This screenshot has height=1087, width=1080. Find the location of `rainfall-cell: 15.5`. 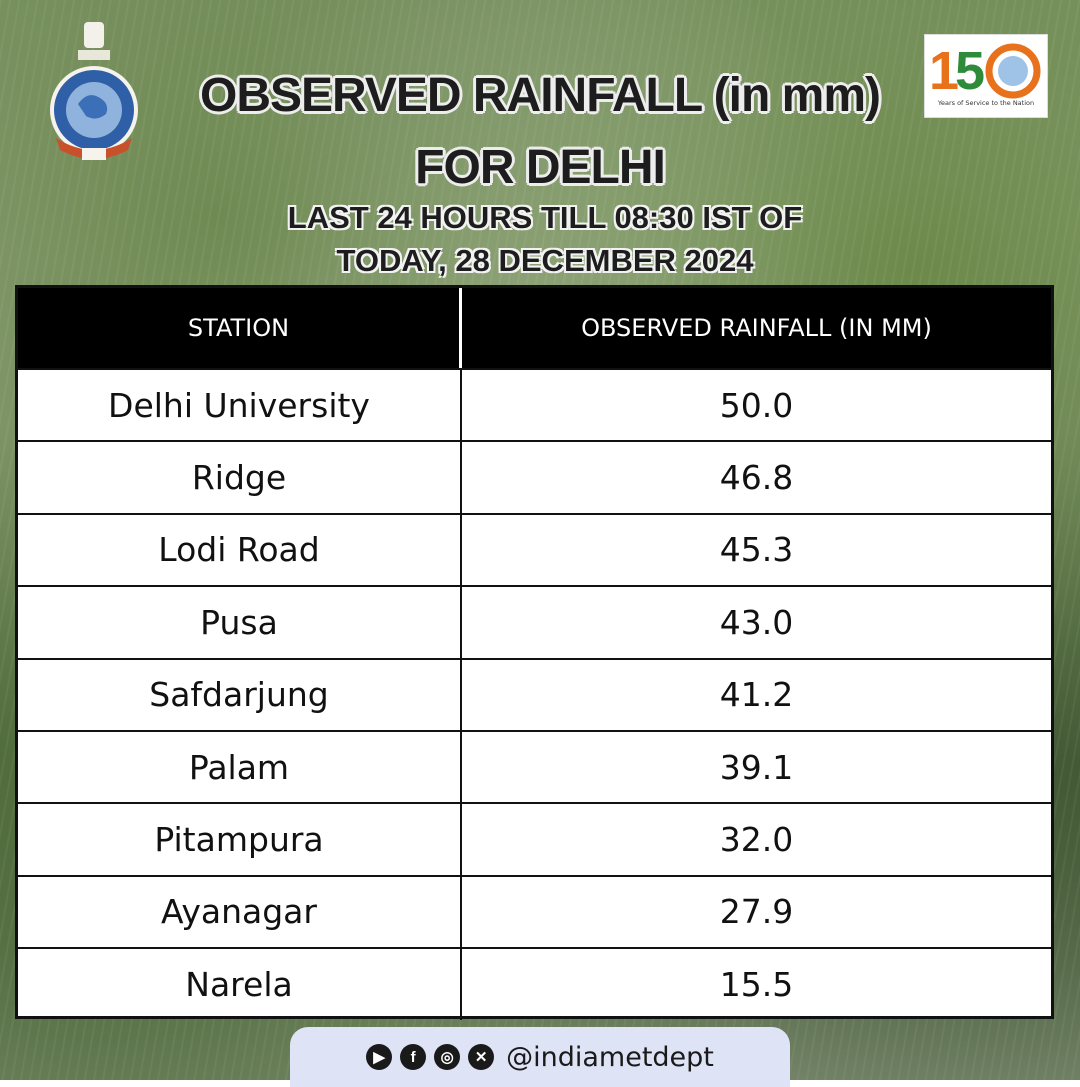

rainfall-cell: 15.5 is located at coordinates (756, 984).